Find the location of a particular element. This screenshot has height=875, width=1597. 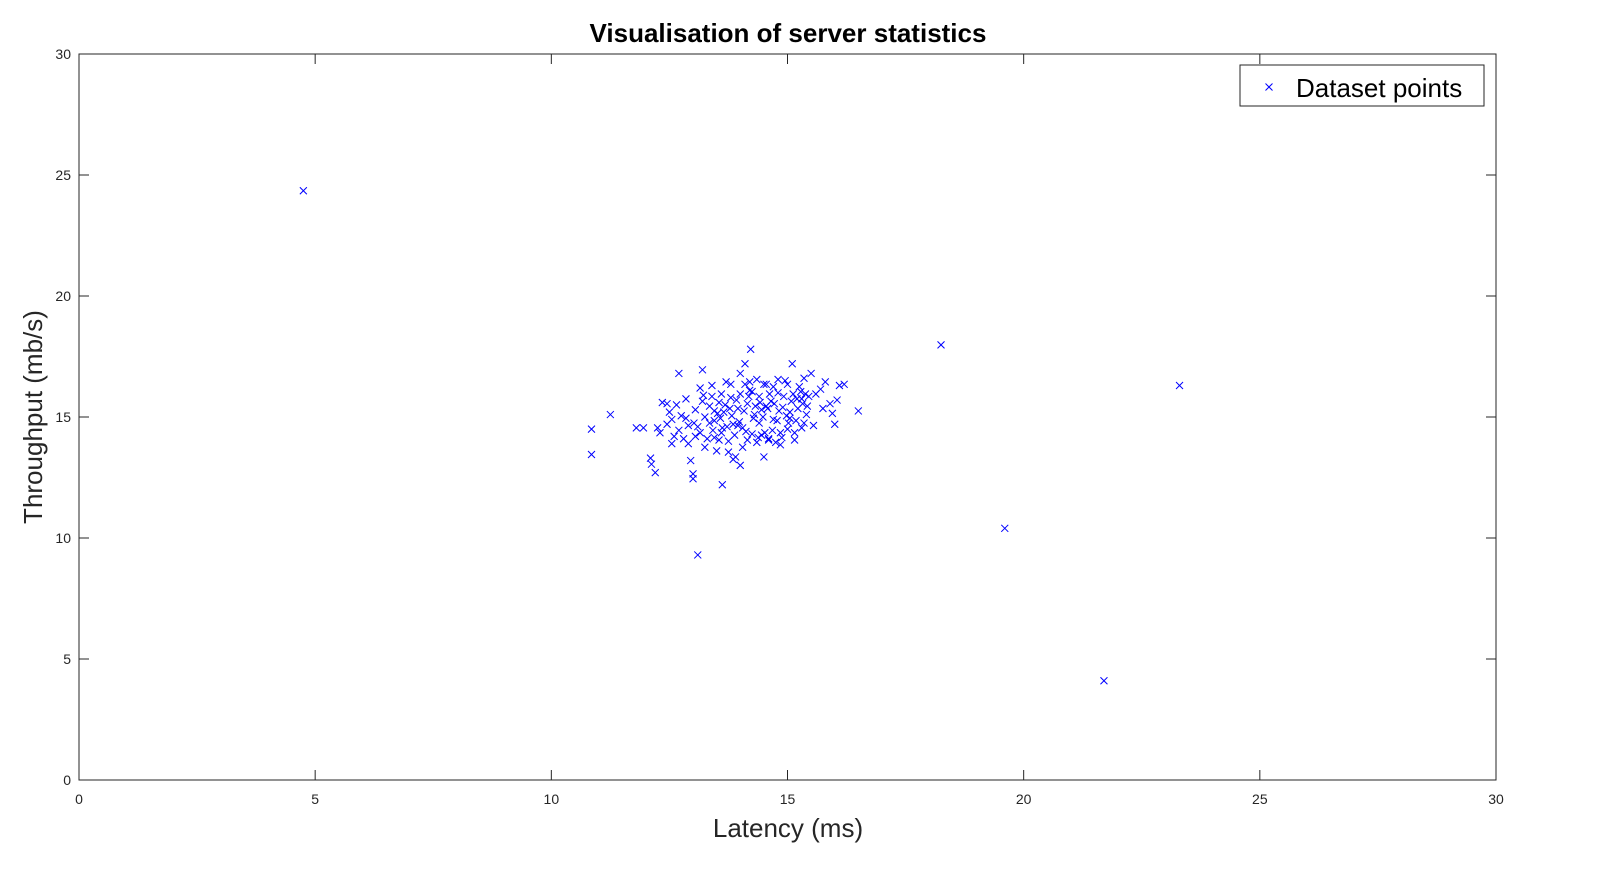

x-tick-label: 20 is located at coordinates (1024, 799).